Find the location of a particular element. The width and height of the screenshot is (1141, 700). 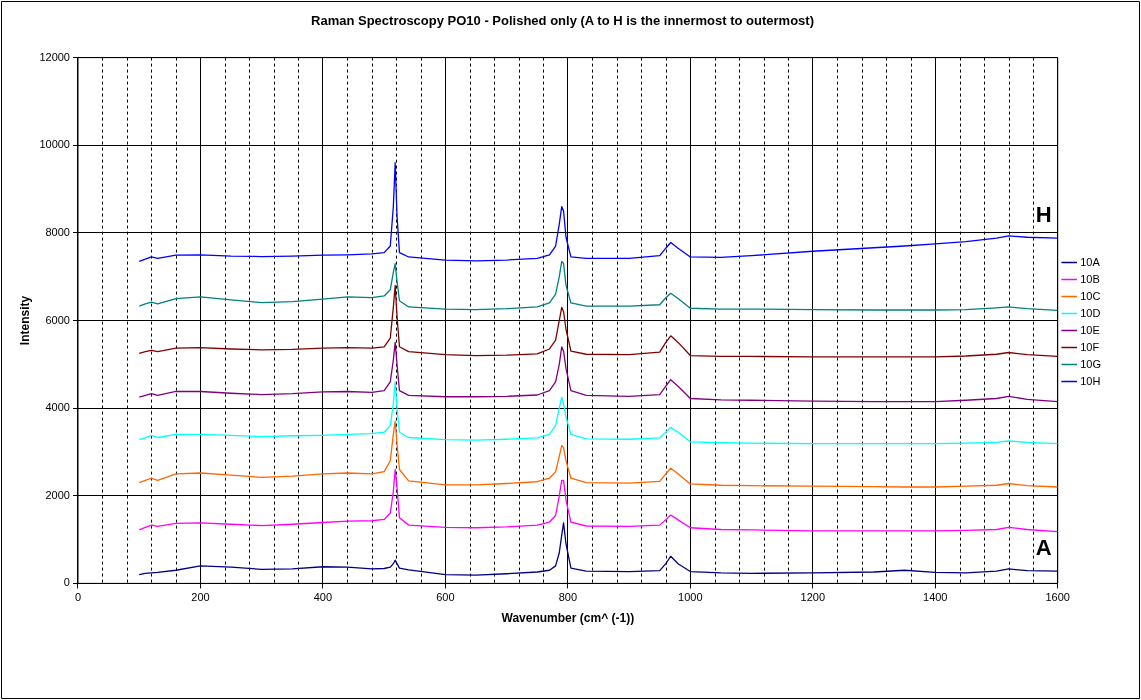

legend-label: 10H is located at coordinates (1090, 380).